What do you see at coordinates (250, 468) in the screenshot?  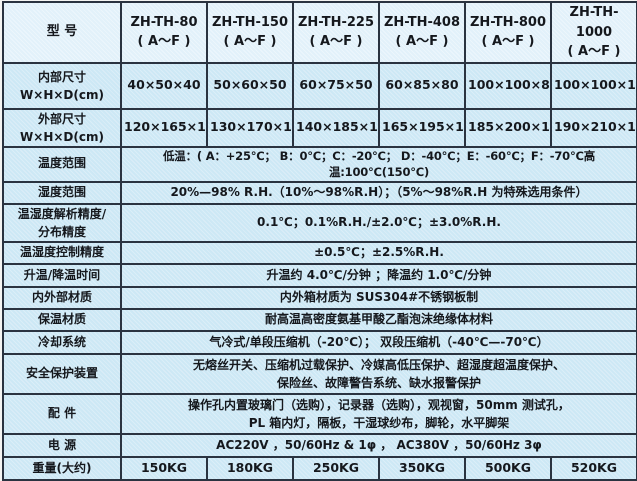 I see `weight-value: 180KG` at bounding box center [250, 468].